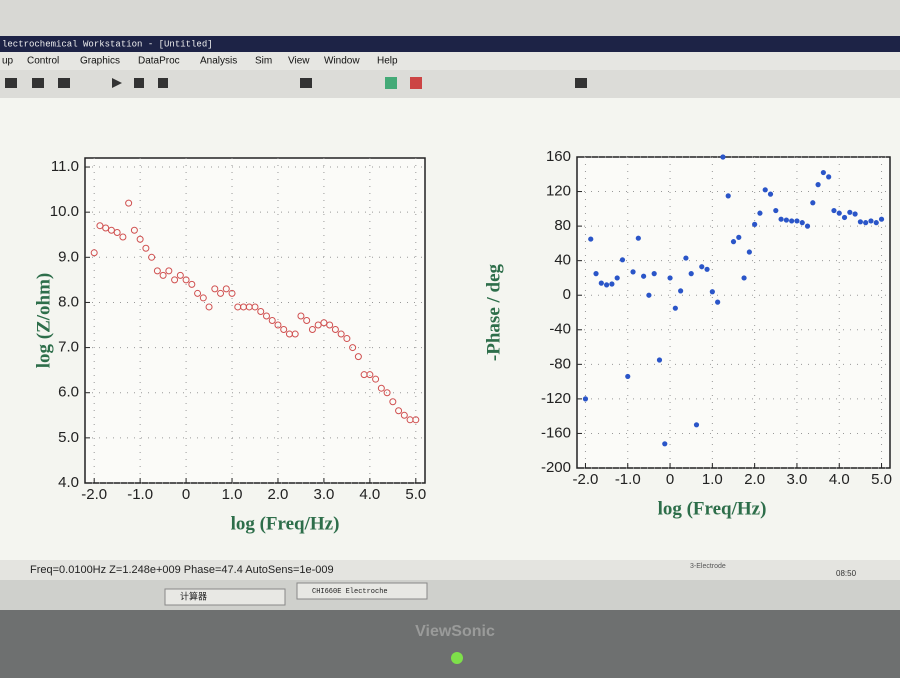  I want to click on y-tick-label: 6.0, so click(68, 392).